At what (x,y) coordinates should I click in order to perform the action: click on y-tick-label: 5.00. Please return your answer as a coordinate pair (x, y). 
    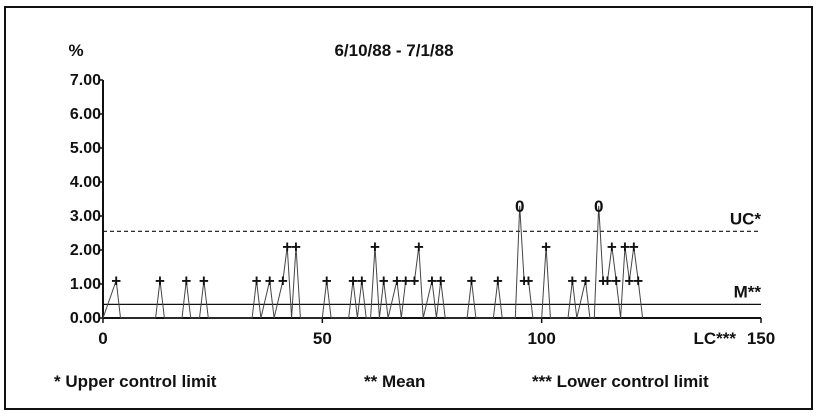
    Looking at the image, I should click on (85, 148).